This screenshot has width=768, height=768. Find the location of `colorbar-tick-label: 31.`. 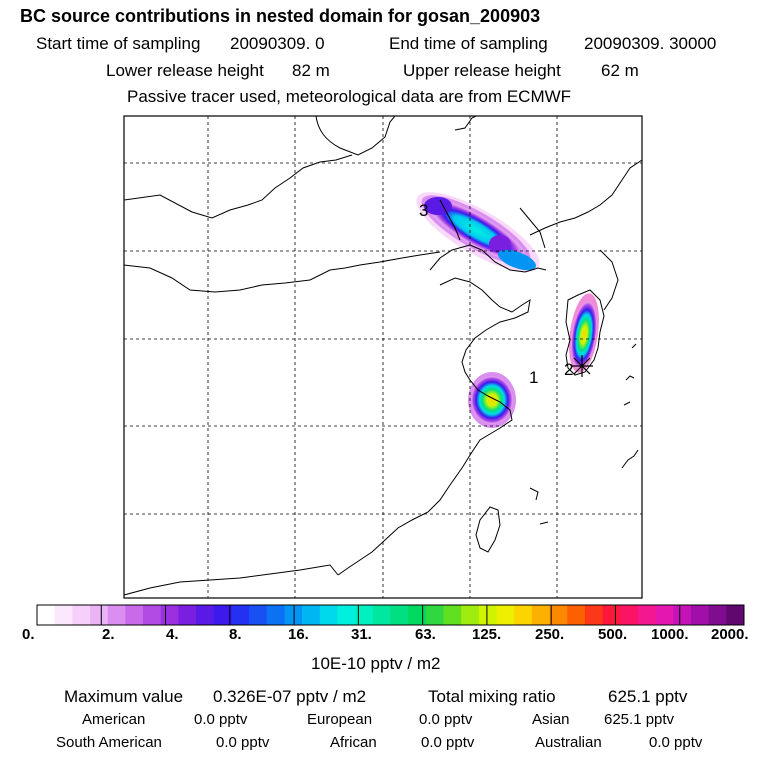

colorbar-tick-label: 31. is located at coordinates (361, 634).